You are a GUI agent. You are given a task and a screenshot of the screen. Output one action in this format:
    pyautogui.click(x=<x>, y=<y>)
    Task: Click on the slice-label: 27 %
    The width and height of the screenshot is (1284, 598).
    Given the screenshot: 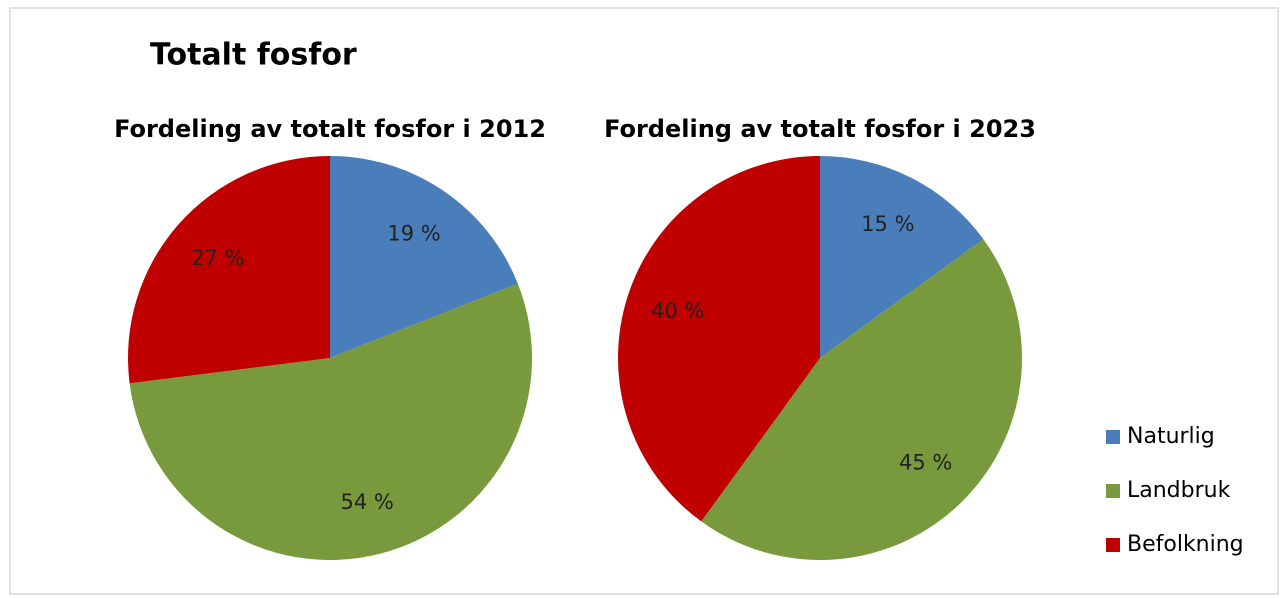 What is the action you would take?
    pyautogui.click(x=217, y=258)
    